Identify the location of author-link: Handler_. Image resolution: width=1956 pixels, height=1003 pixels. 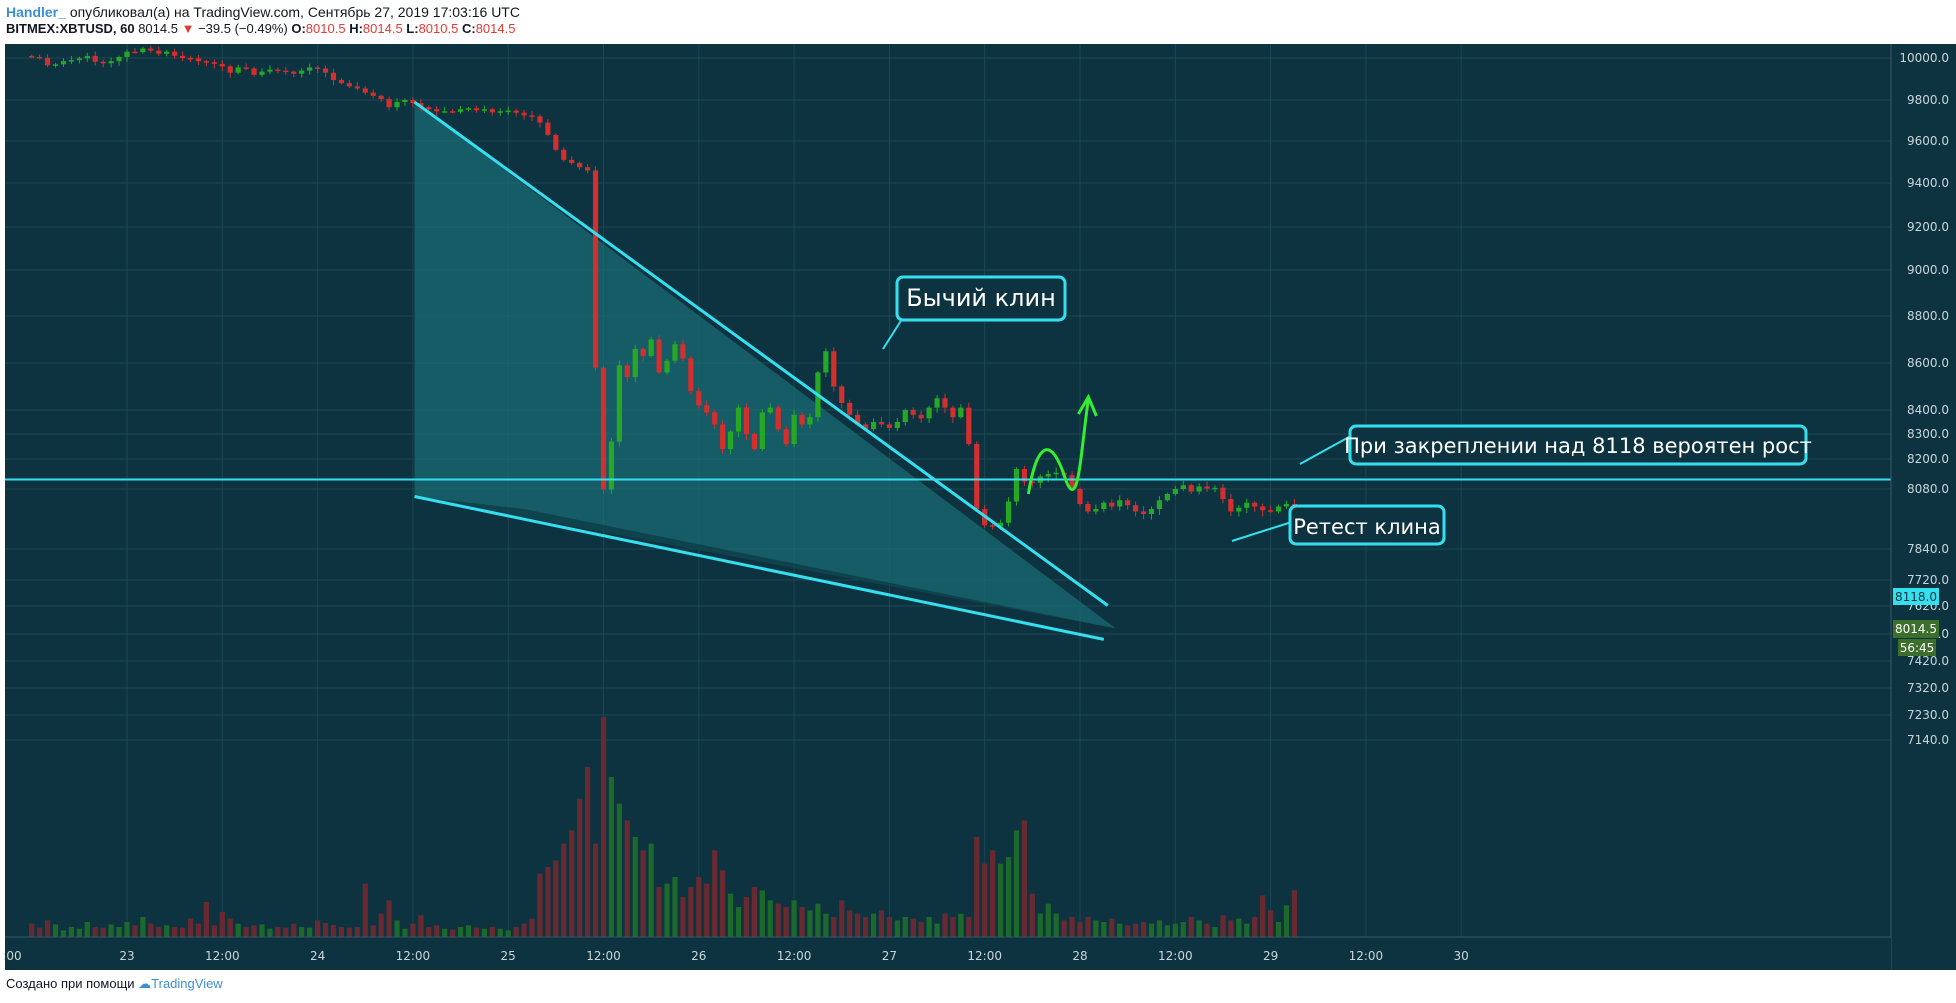
(36, 12).